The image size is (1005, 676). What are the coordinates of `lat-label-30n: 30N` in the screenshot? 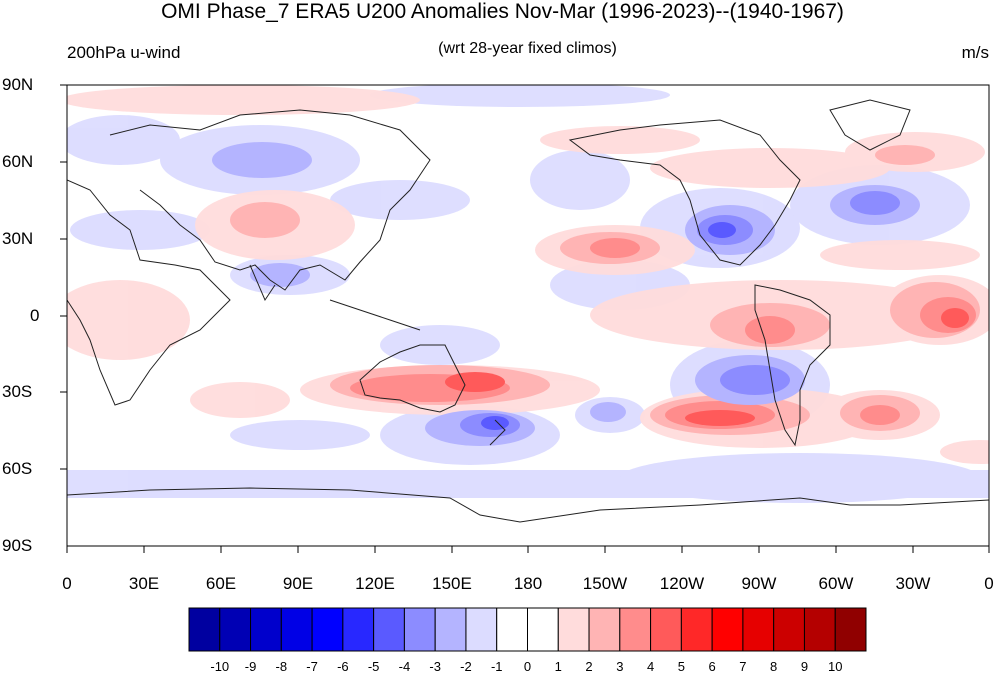 It's located at (18, 238).